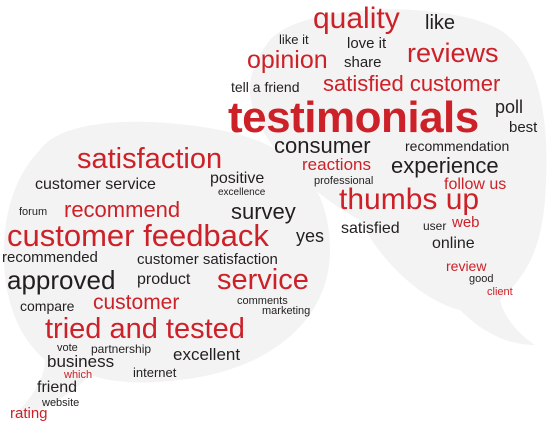 The width and height of the screenshot is (551, 429). Describe the element at coordinates (136, 302) in the screenshot. I see `word-customer: customer` at that location.